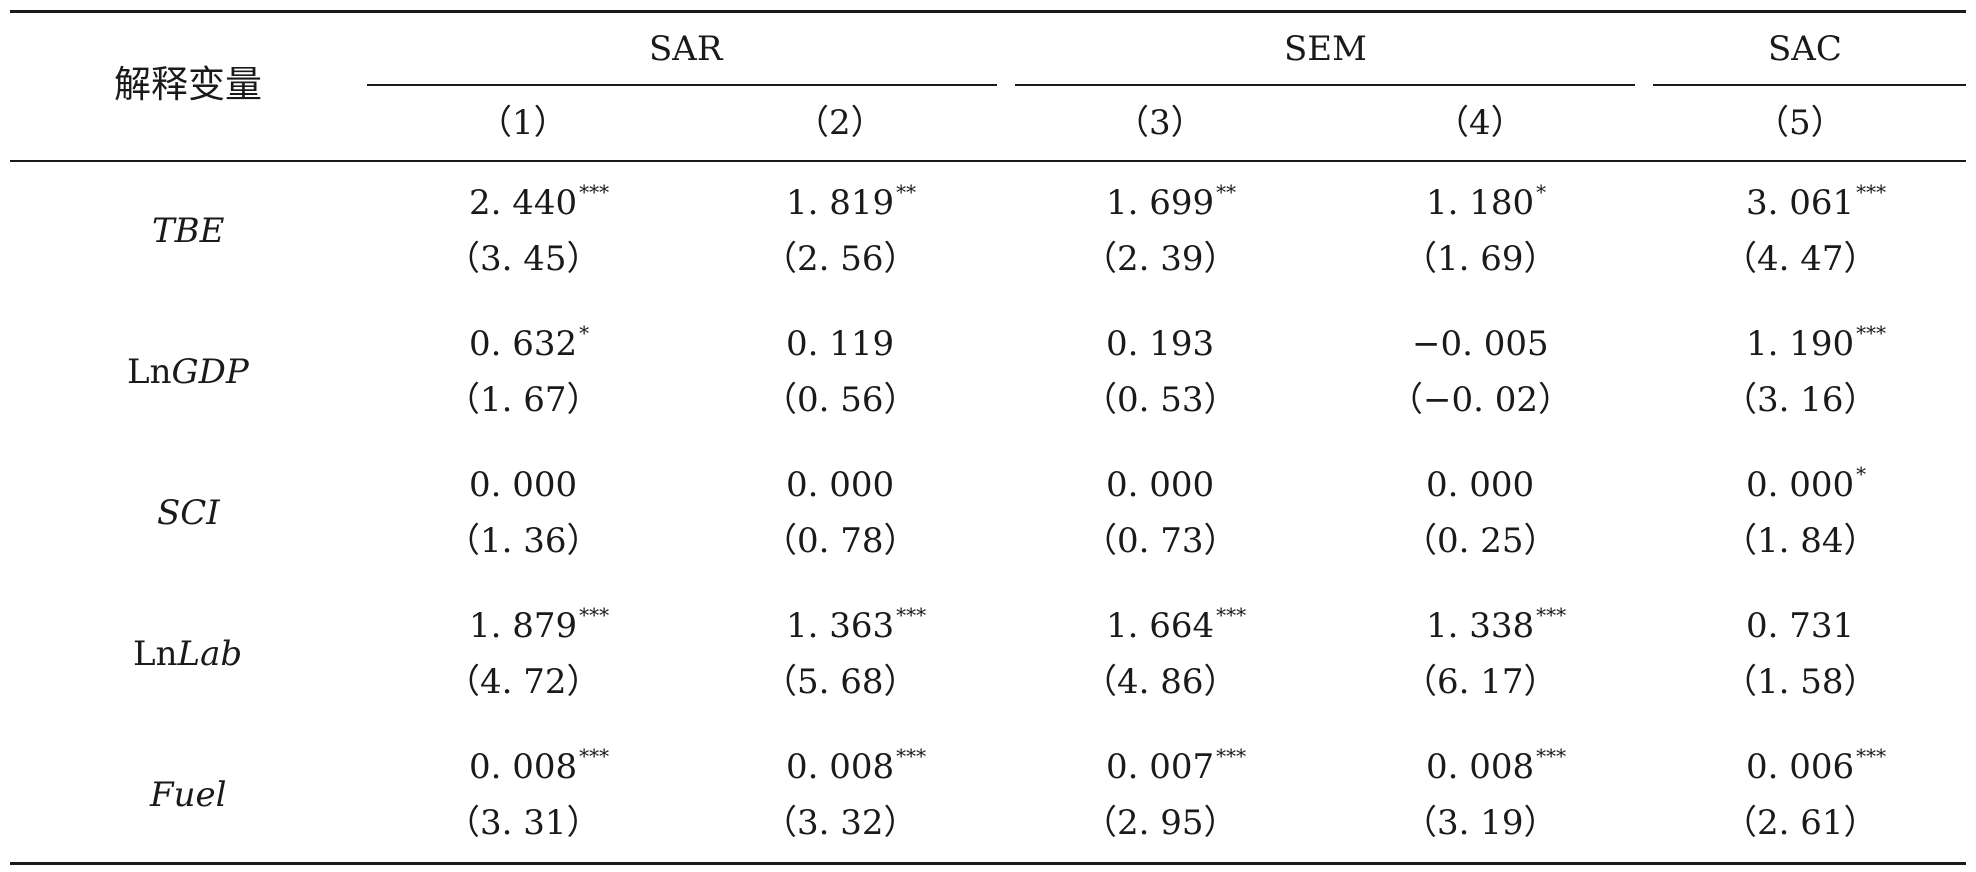 The height and width of the screenshot is (872, 1976). What do you see at coordinates (523, 823) in the screenshot?
I see `t-statistic: （3. 31）` at bounding box center [523, 823].